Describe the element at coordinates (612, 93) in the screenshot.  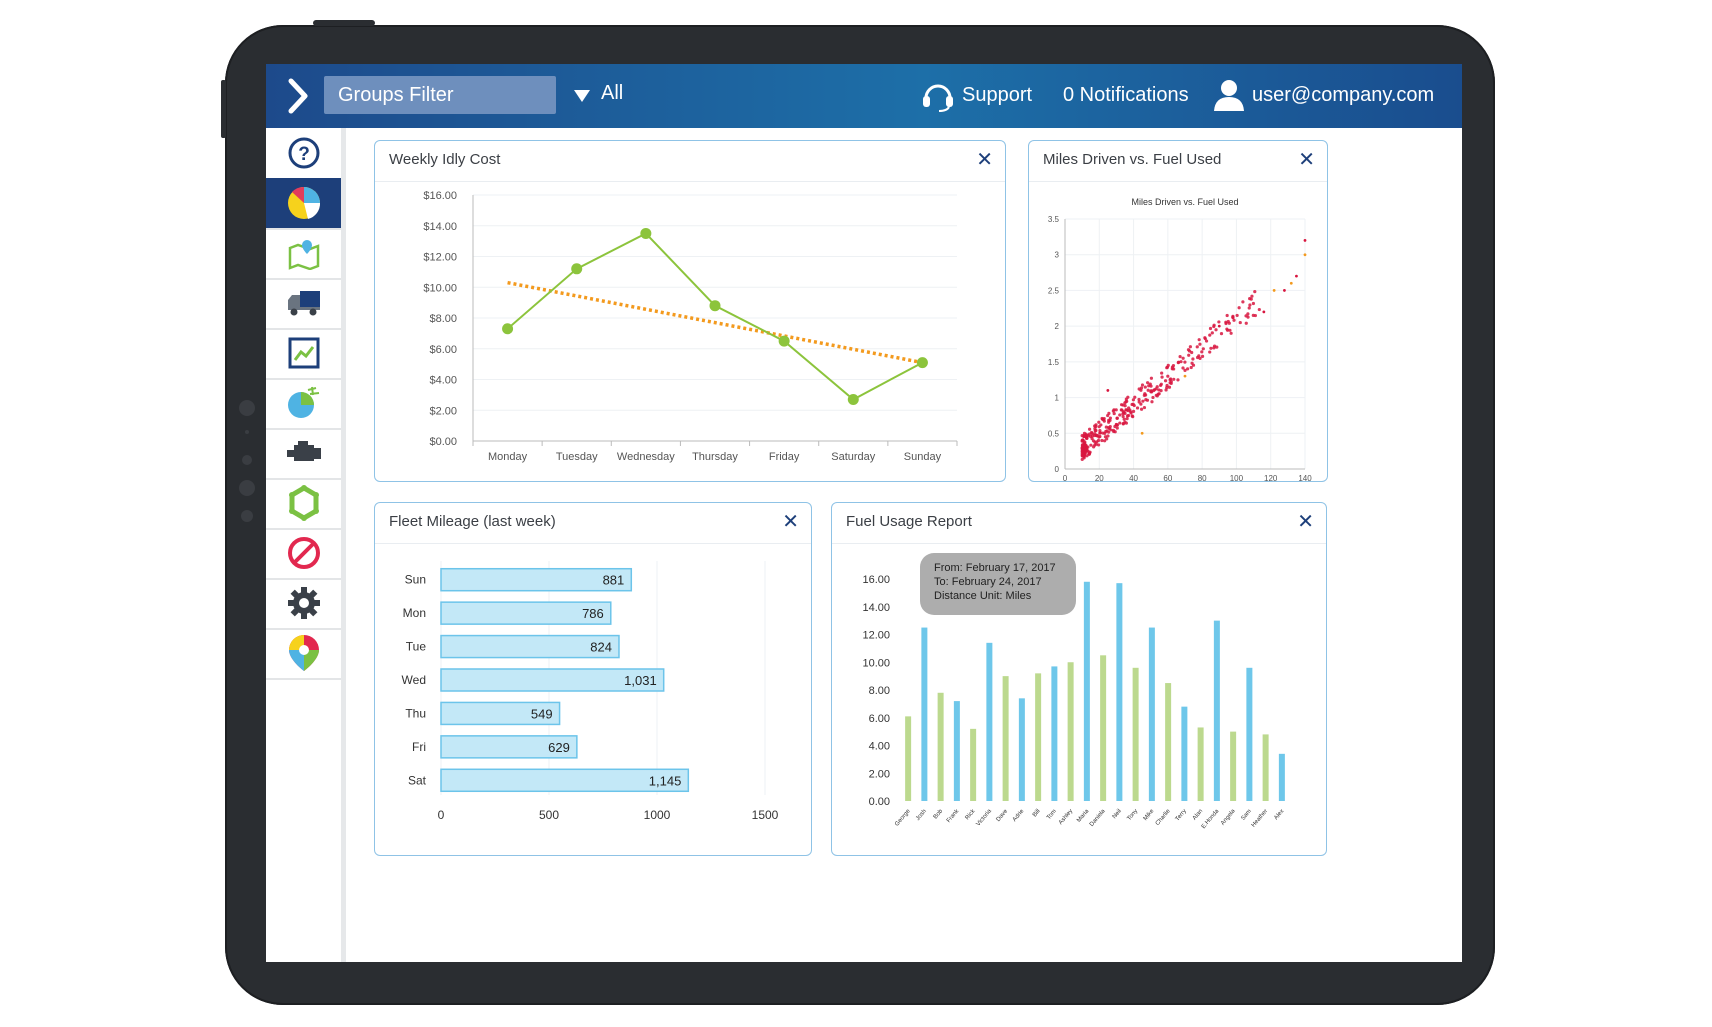
I see `filter-value-select: All` at that location.